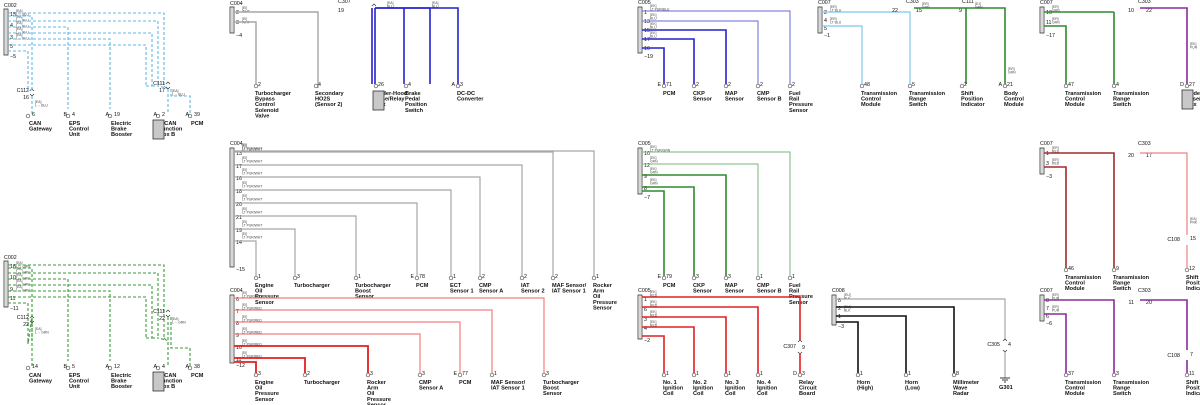 The image size is (1200, 405). Describe the element at coordinates (761, 277) in the screenshot. I see `load-pin: 1` at that location.